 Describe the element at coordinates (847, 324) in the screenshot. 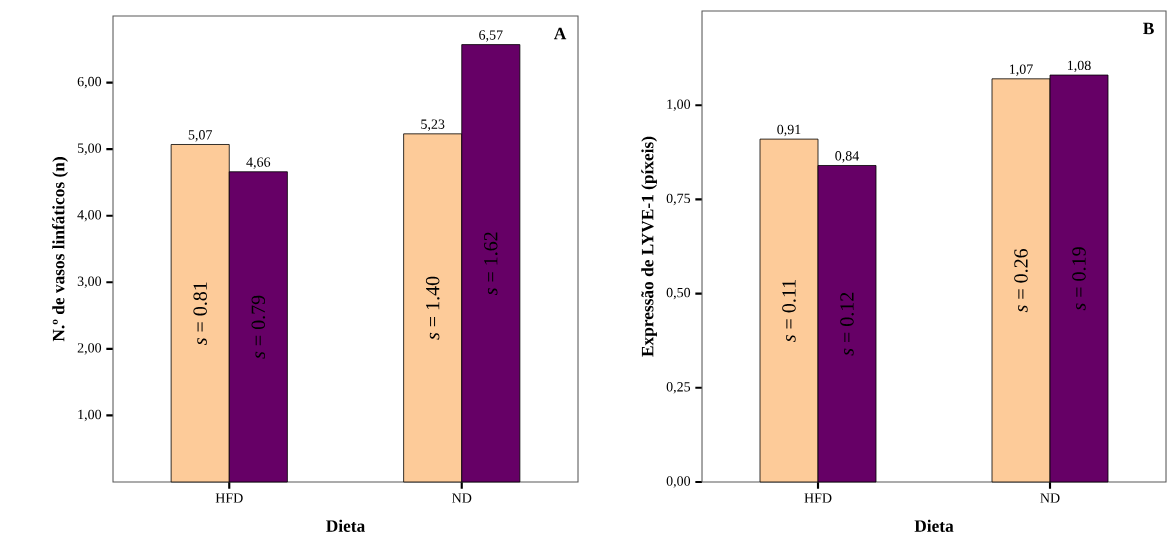

I see `annotation: s = 0.12` at that location.